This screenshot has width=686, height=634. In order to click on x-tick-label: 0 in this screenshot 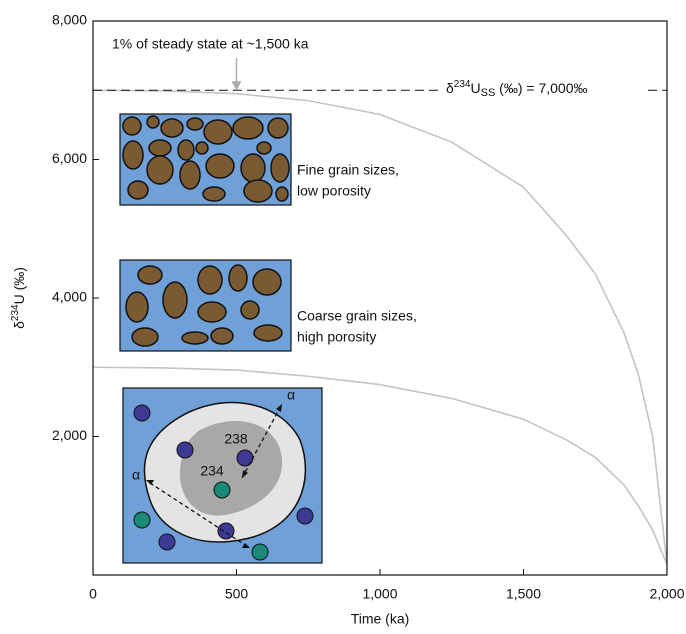, I will do `click(93, 594)`.